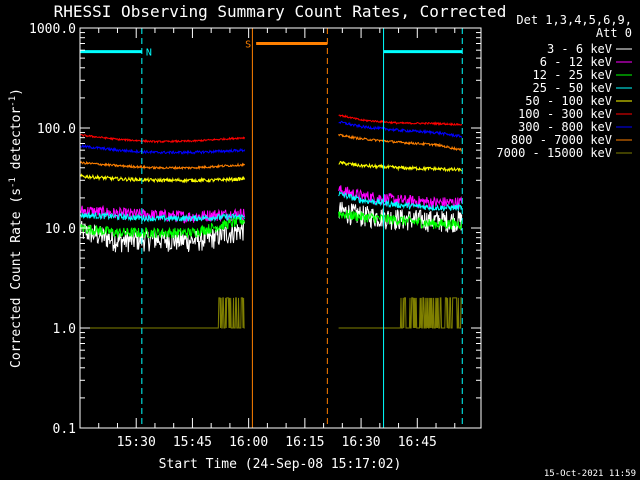  What do you see at coordinates (16, 142) in the screenshot?
I see `y-axis-label-part: detector` at bounding box center [16, 142].